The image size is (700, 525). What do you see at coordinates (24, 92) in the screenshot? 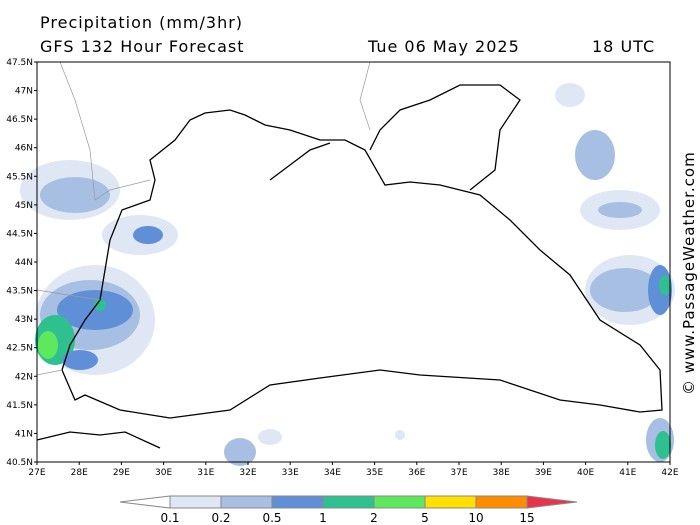
I see `lat-label: 47N` at bounding box center [24, 92].